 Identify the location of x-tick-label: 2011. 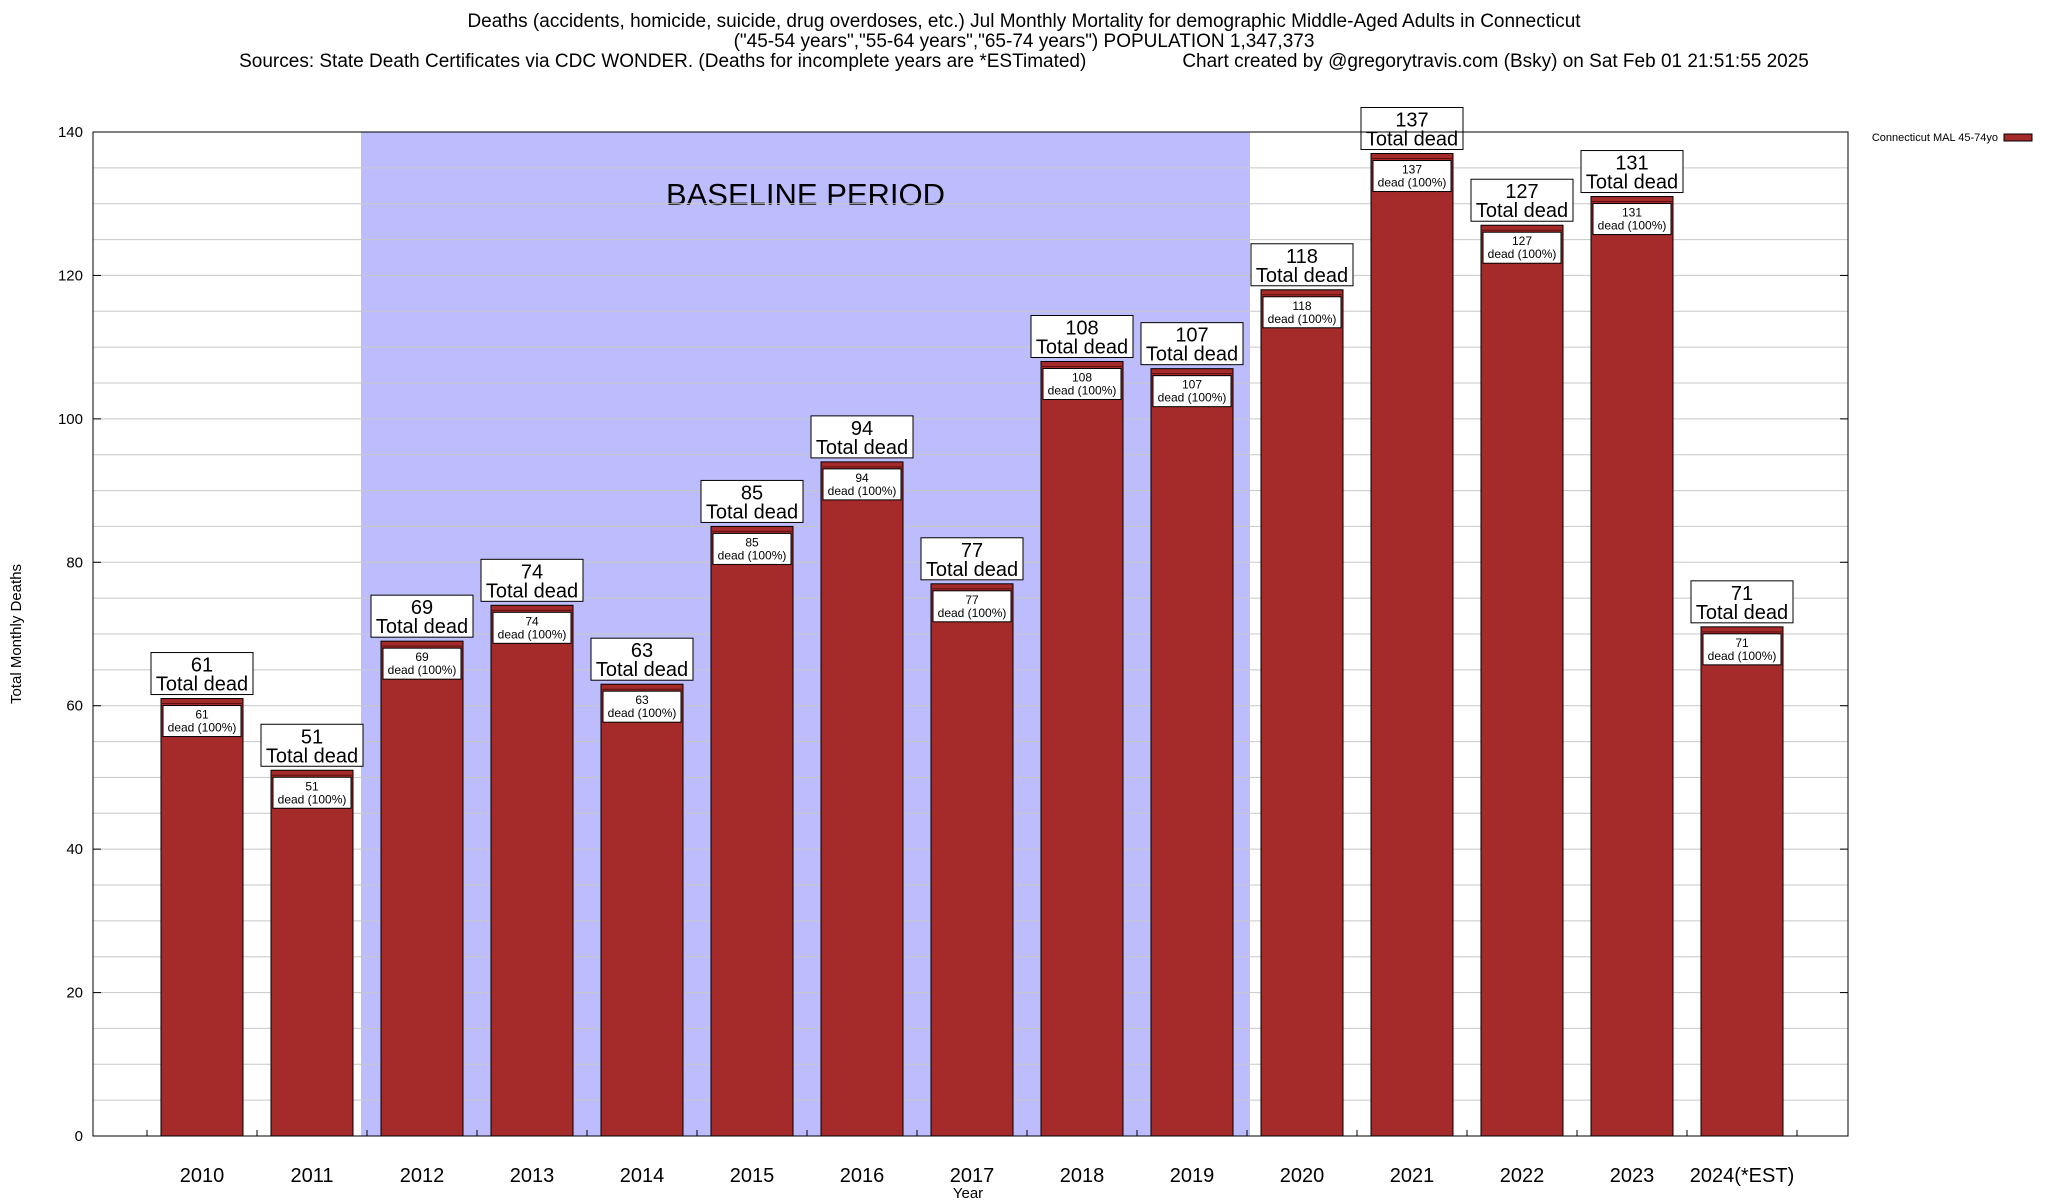
(311, 1176).